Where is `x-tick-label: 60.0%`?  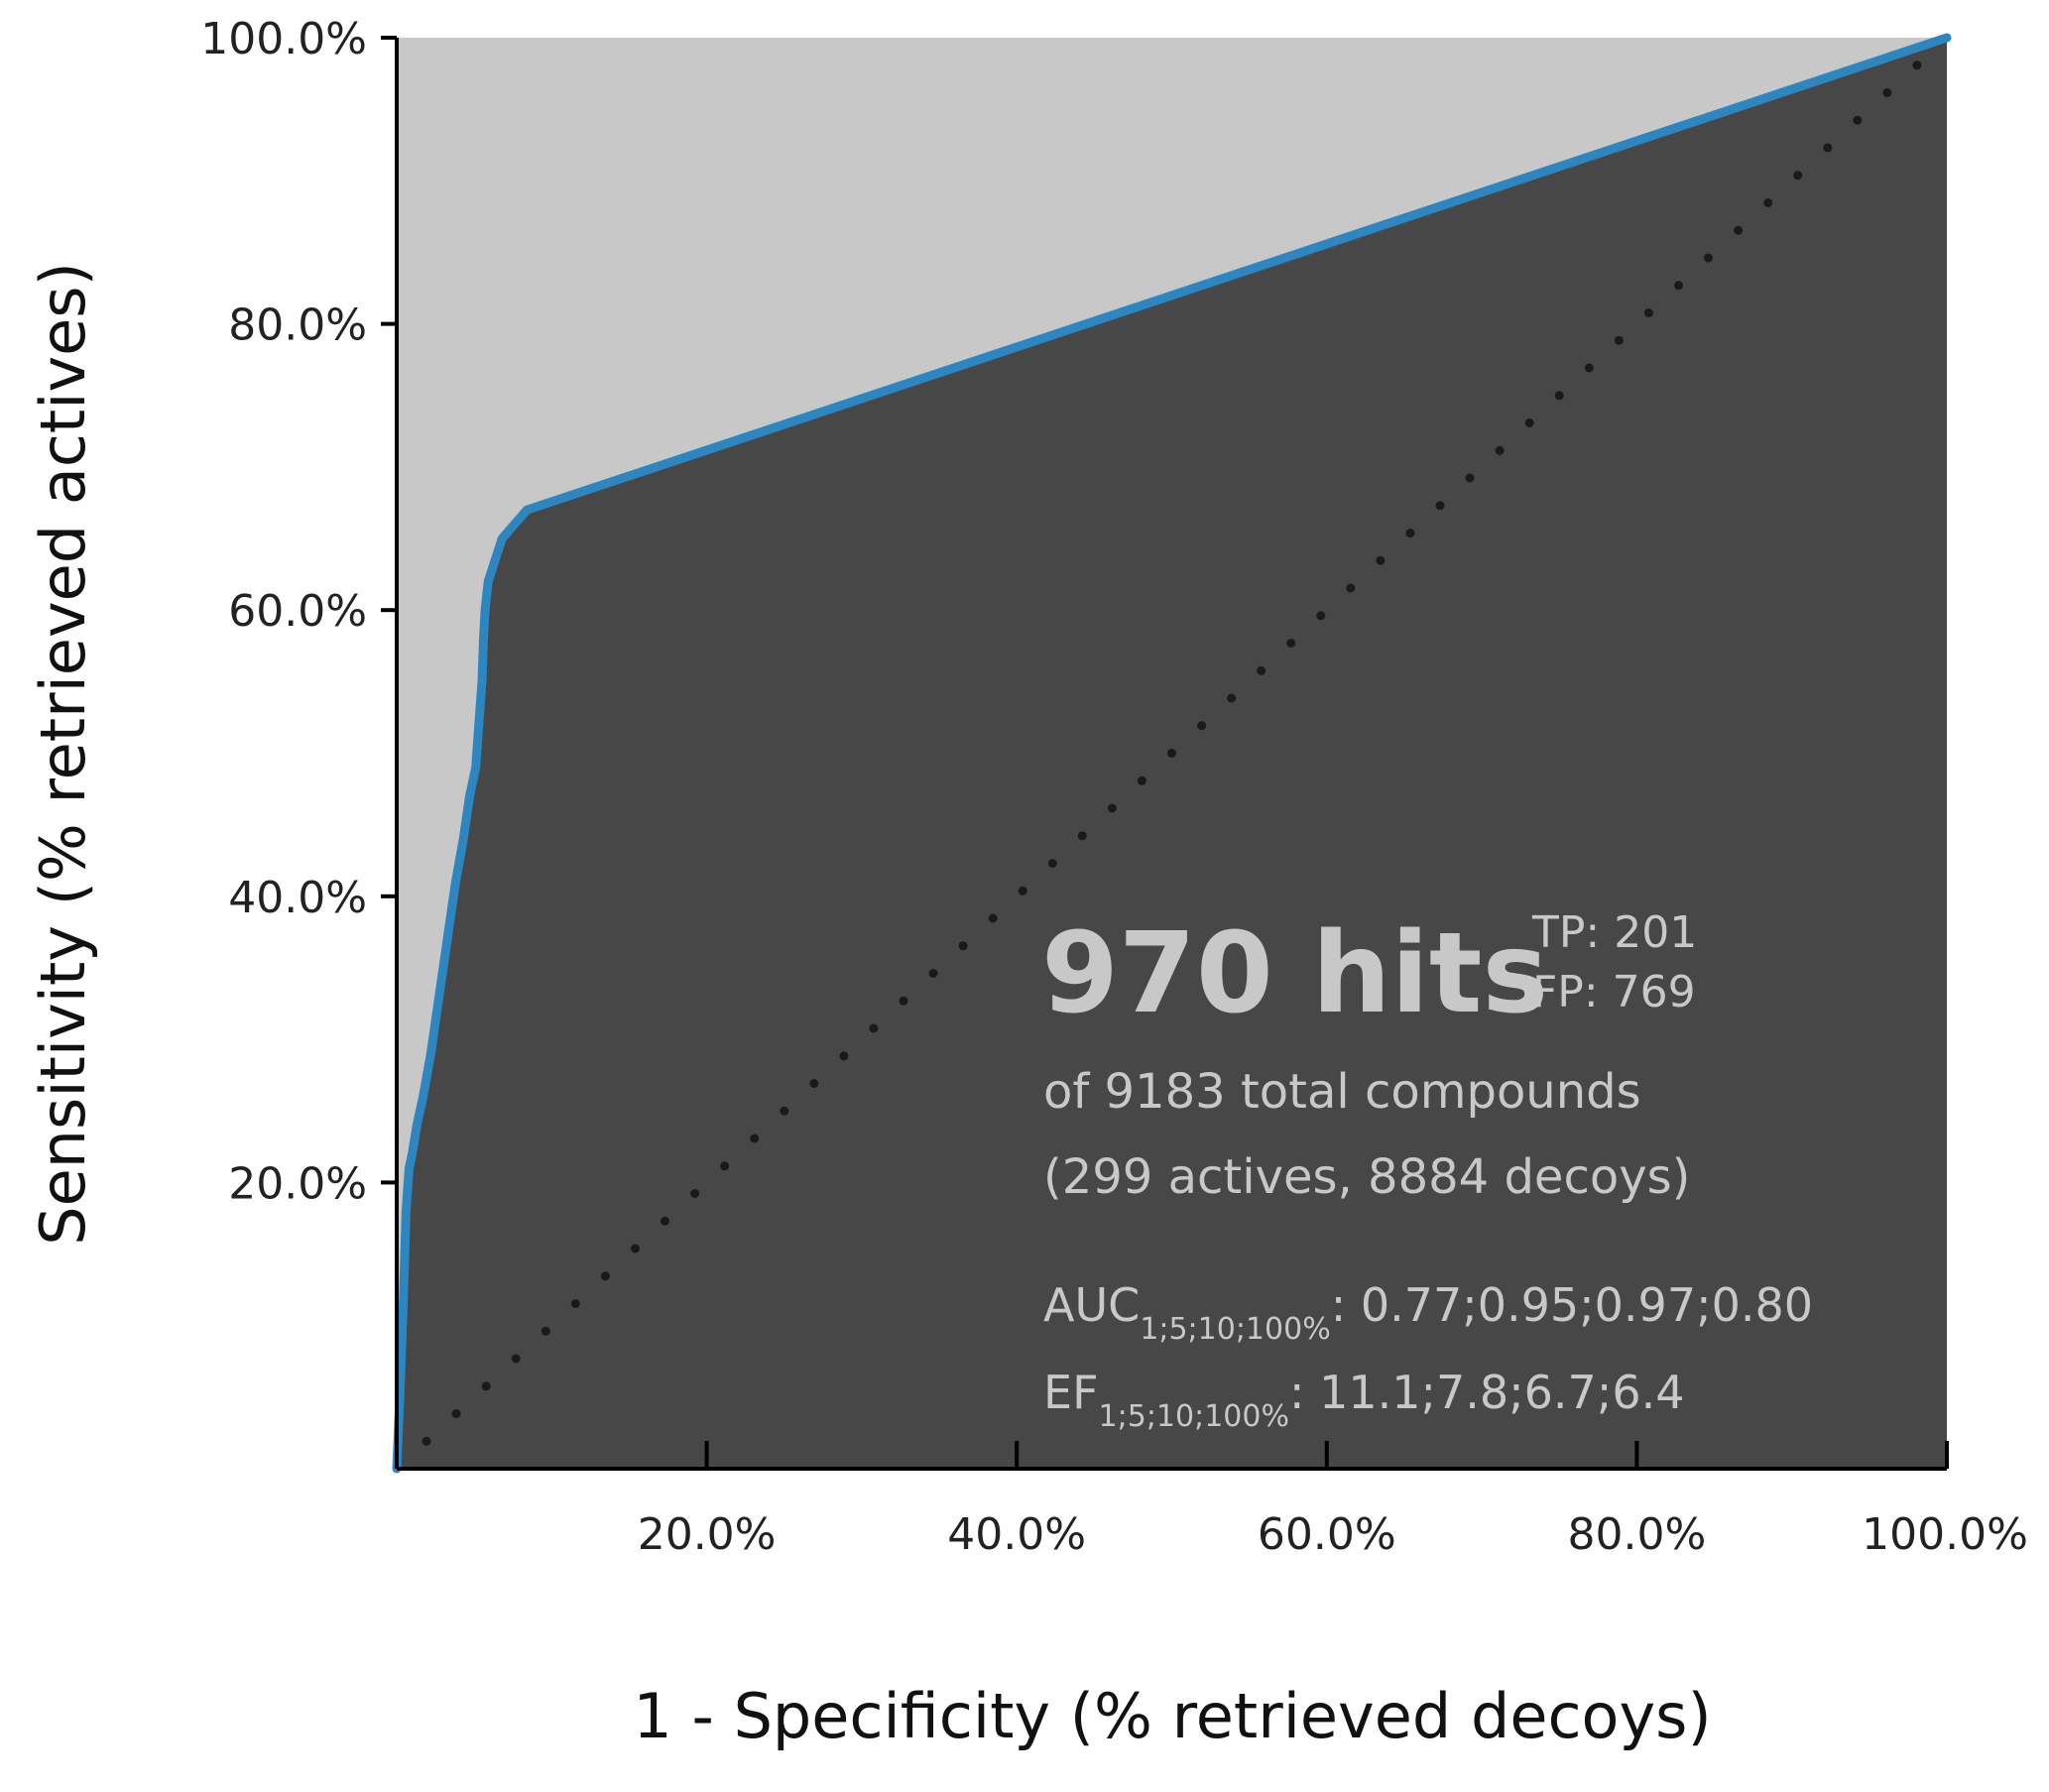 x-tick-label: 60.0% is located at coordinates (1327, 1535).